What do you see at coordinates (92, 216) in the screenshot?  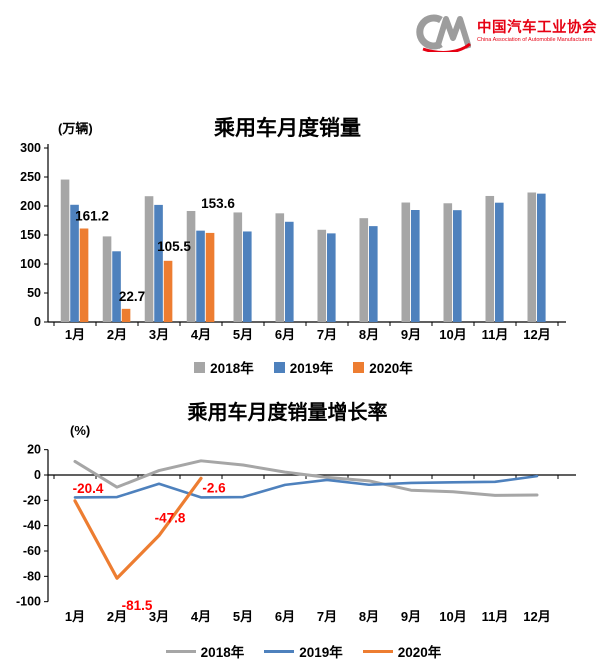 I see `svg-text: 161.2` at bounding box center [92, 216].